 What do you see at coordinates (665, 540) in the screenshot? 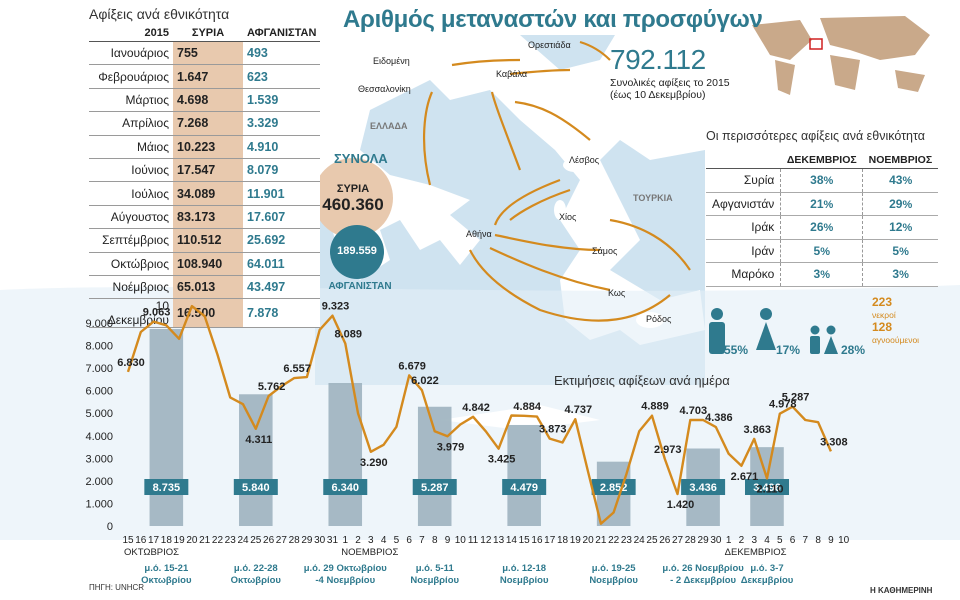
I see `x-tick-label: 26` at bounding box center [665, 540].